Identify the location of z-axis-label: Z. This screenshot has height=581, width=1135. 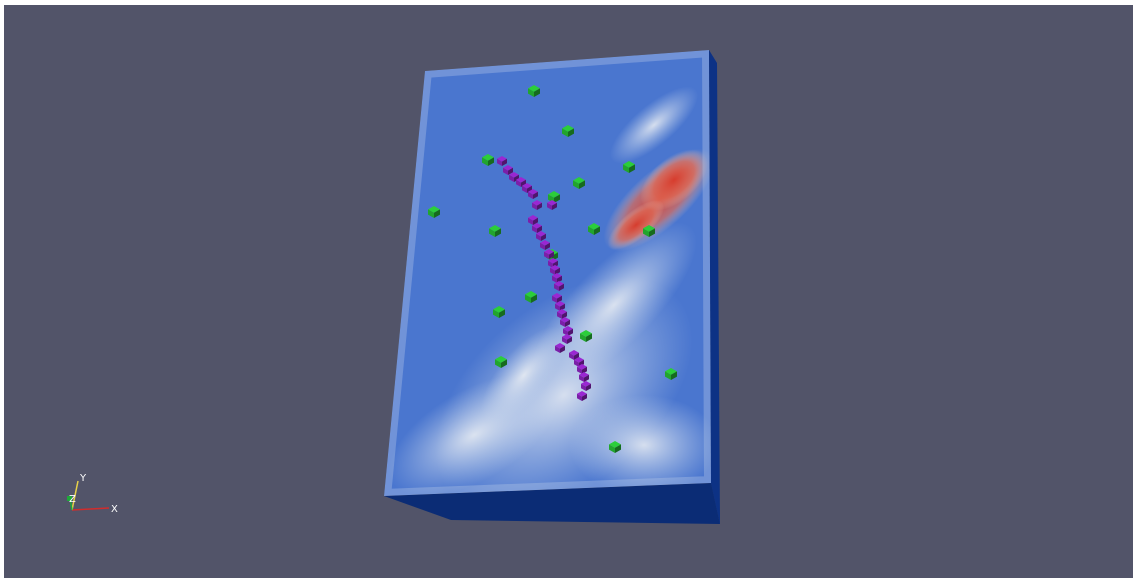
(72, 499).